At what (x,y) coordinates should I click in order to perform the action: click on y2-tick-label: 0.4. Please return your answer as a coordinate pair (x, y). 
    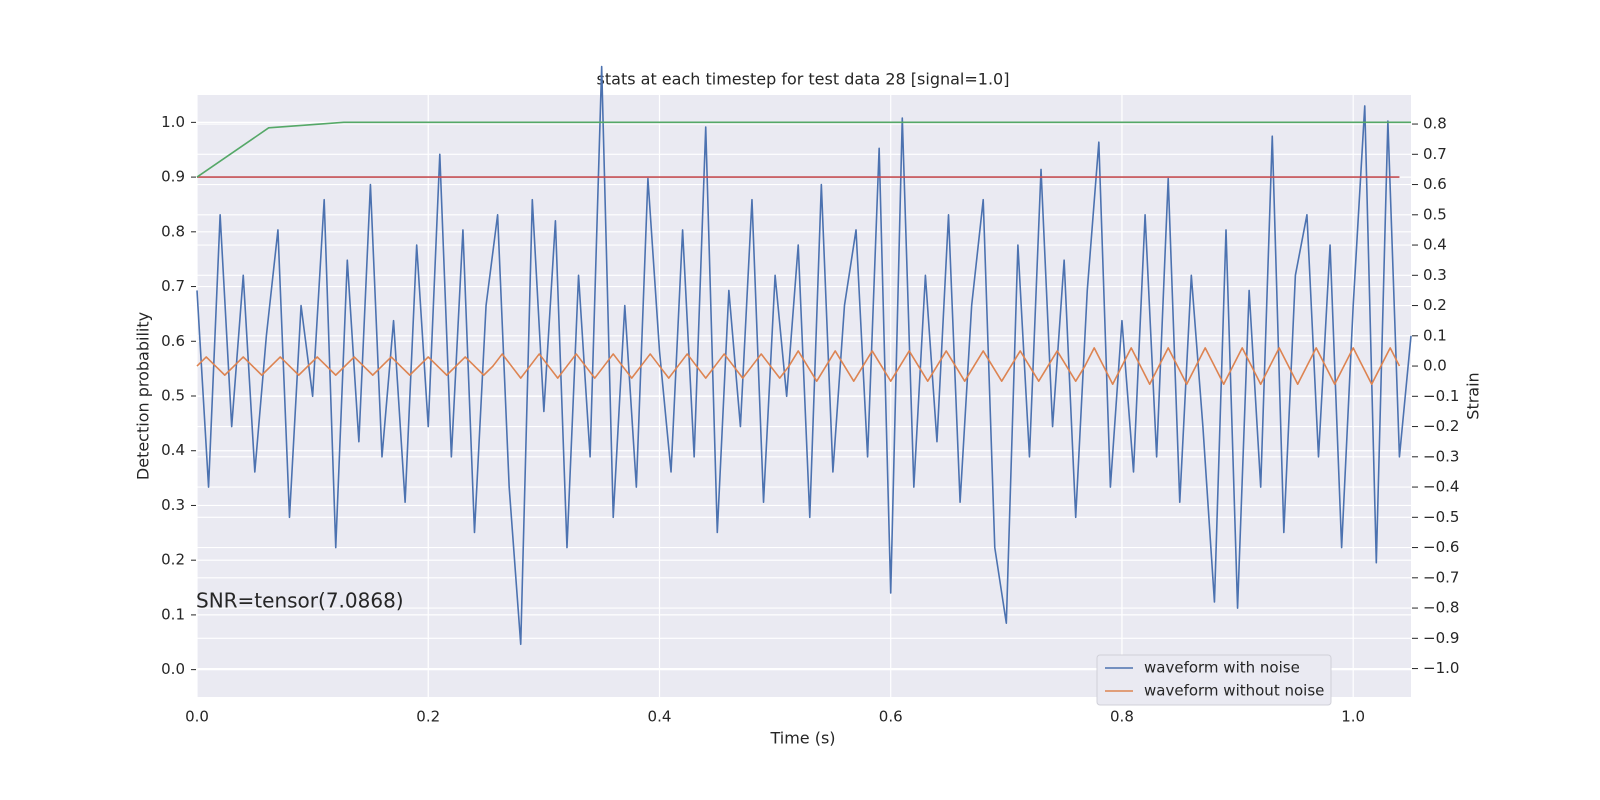
    Looking at the image, I should click on (1435, 245).